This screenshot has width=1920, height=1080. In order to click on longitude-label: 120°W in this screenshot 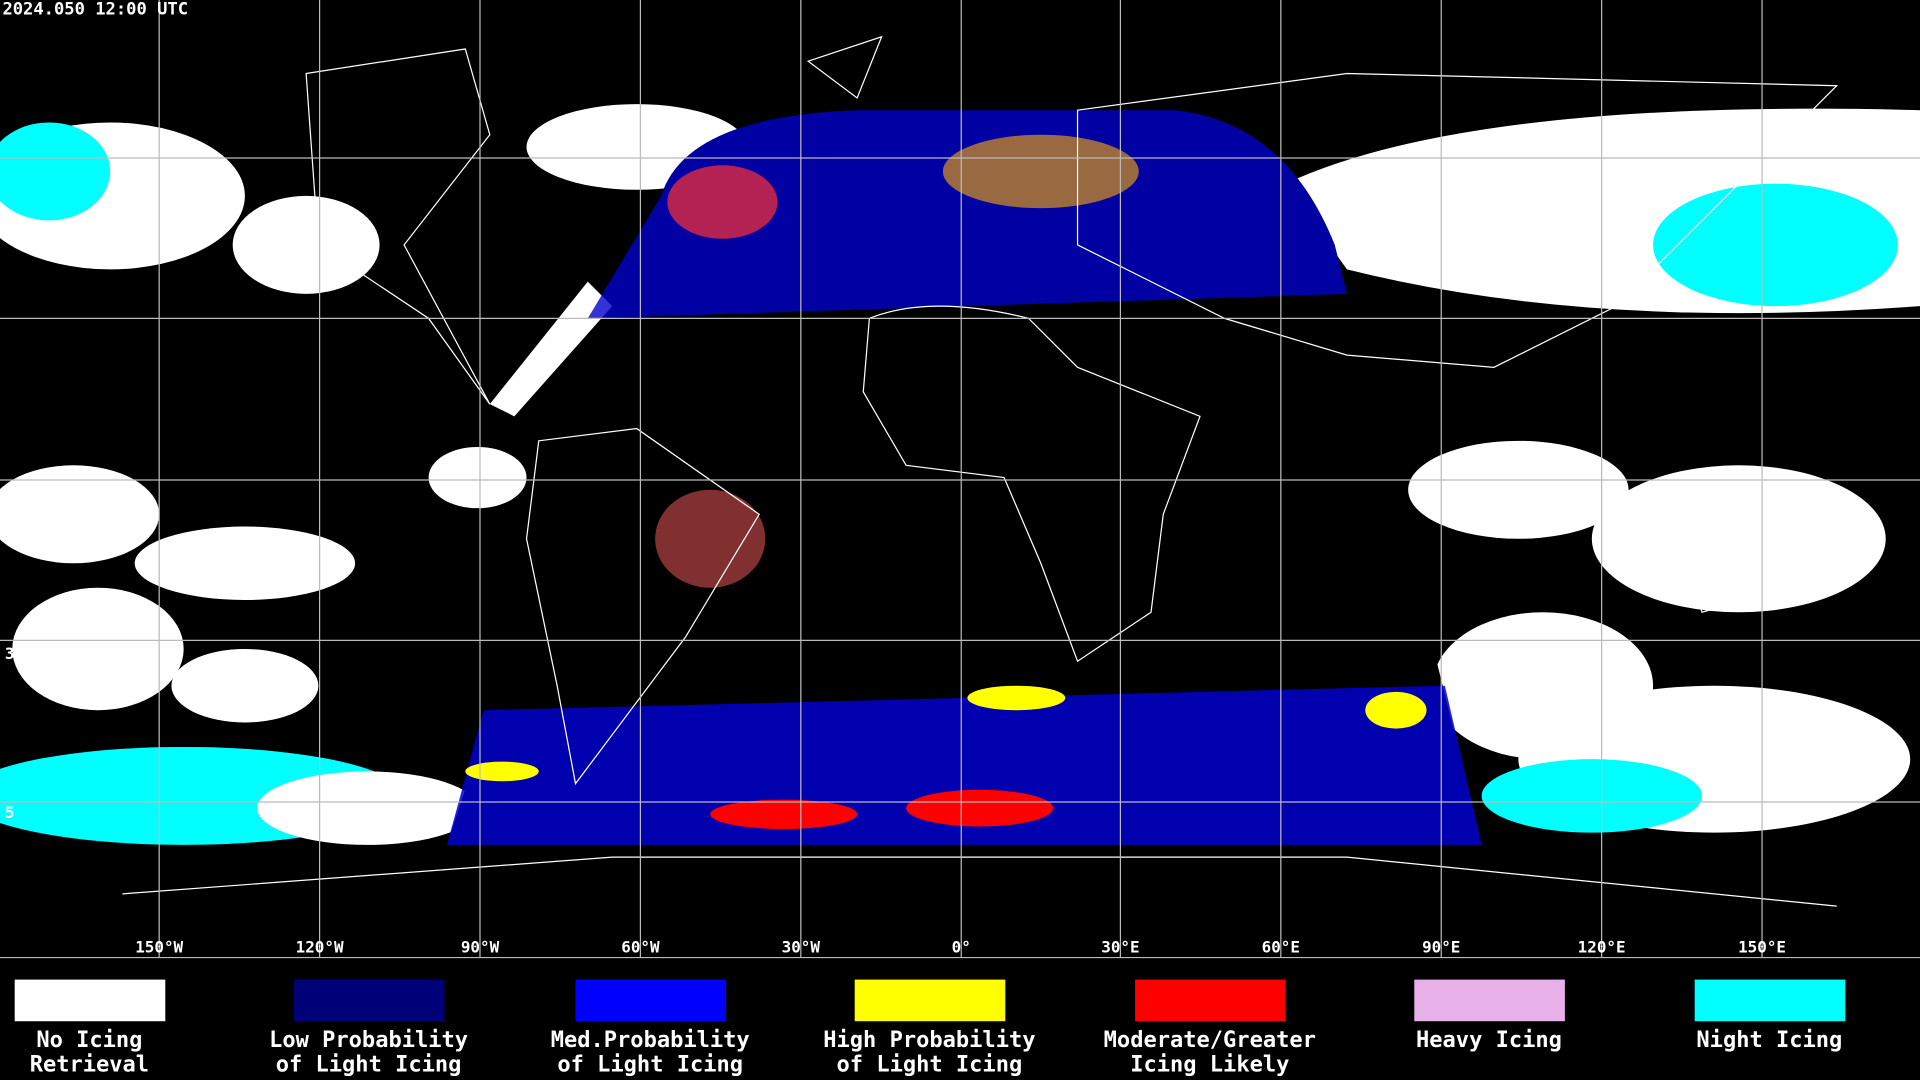, I will do `click(320, 947)`.